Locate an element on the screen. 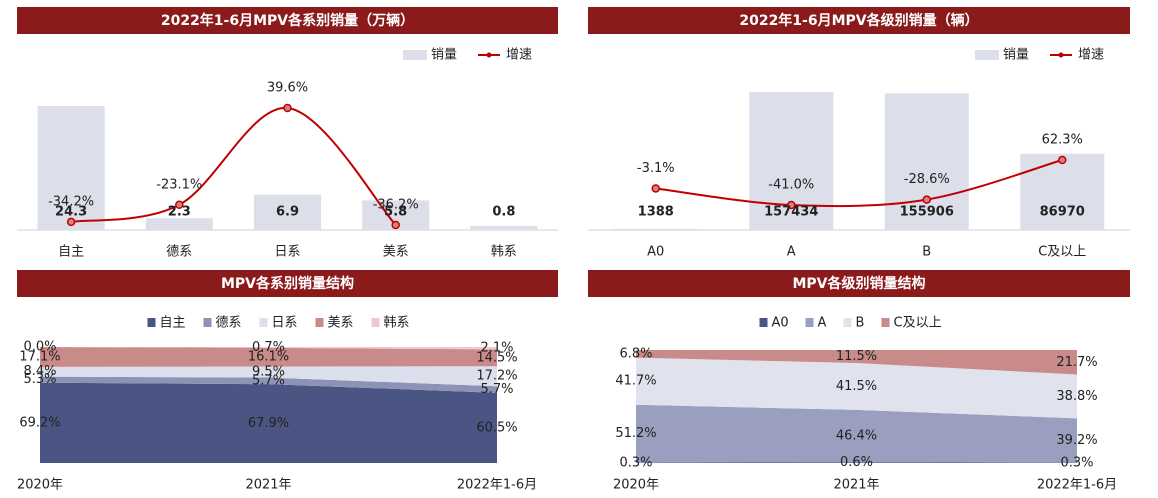  value-label: 60.5% is located at coordinates (496, 427).